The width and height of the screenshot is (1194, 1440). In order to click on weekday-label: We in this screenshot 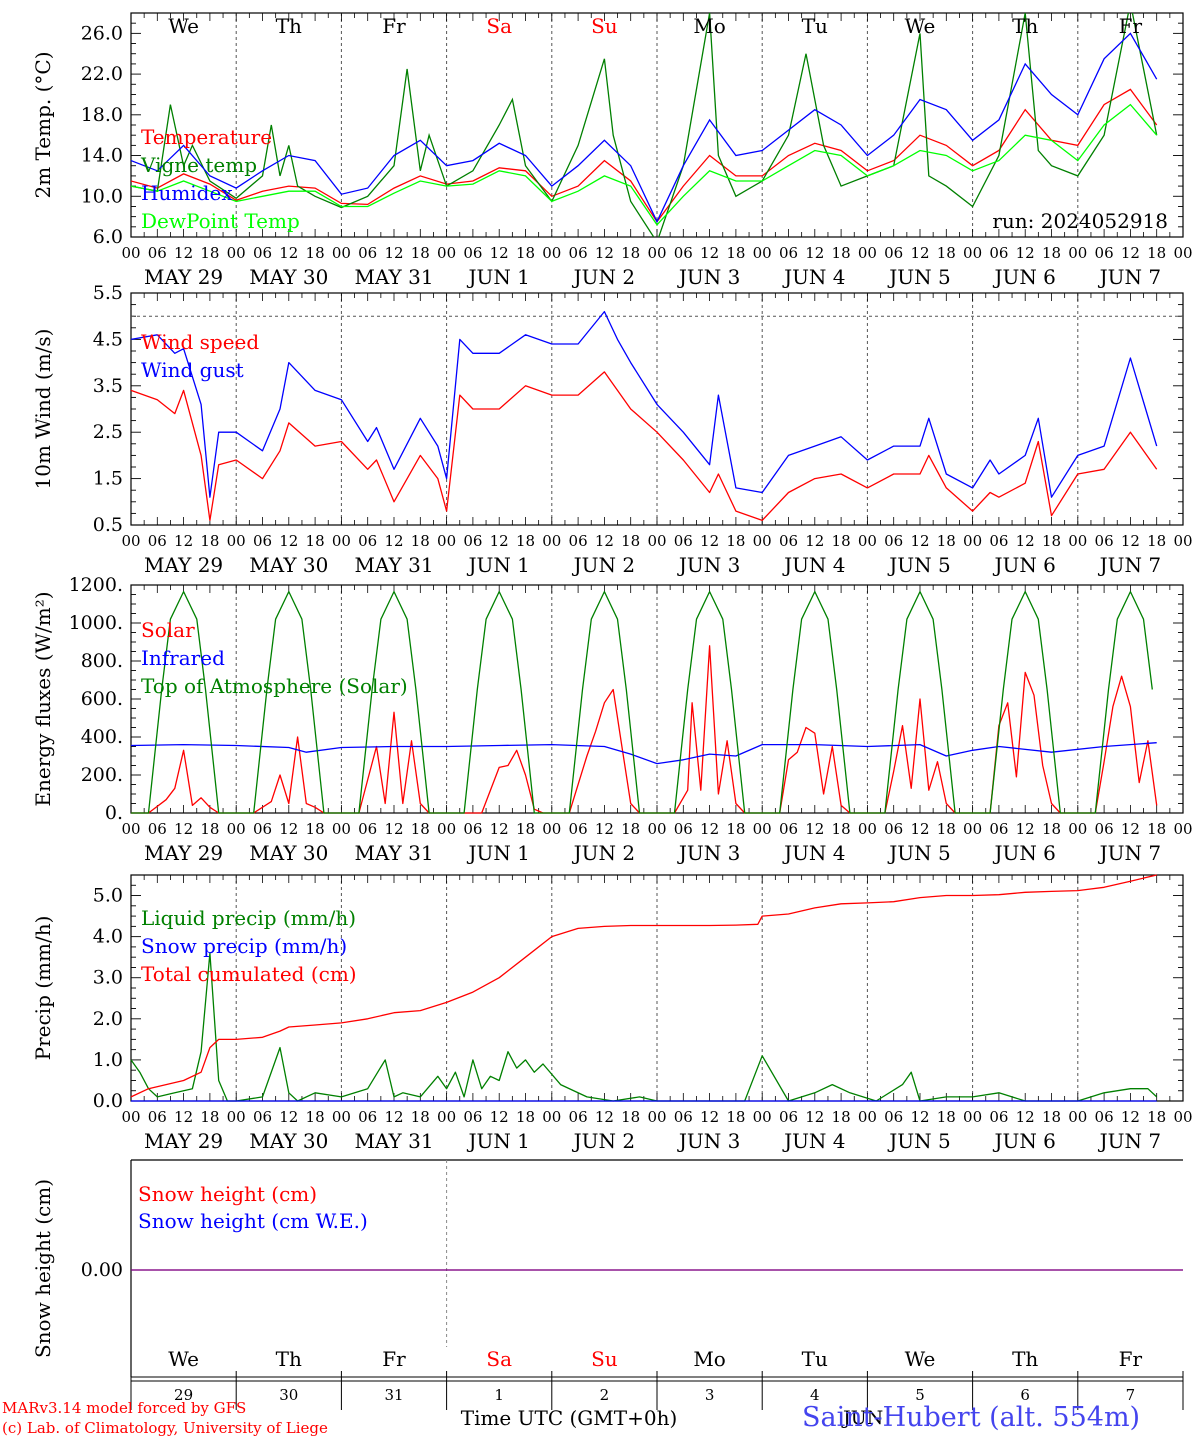, I will do `click(920, 1359)`.